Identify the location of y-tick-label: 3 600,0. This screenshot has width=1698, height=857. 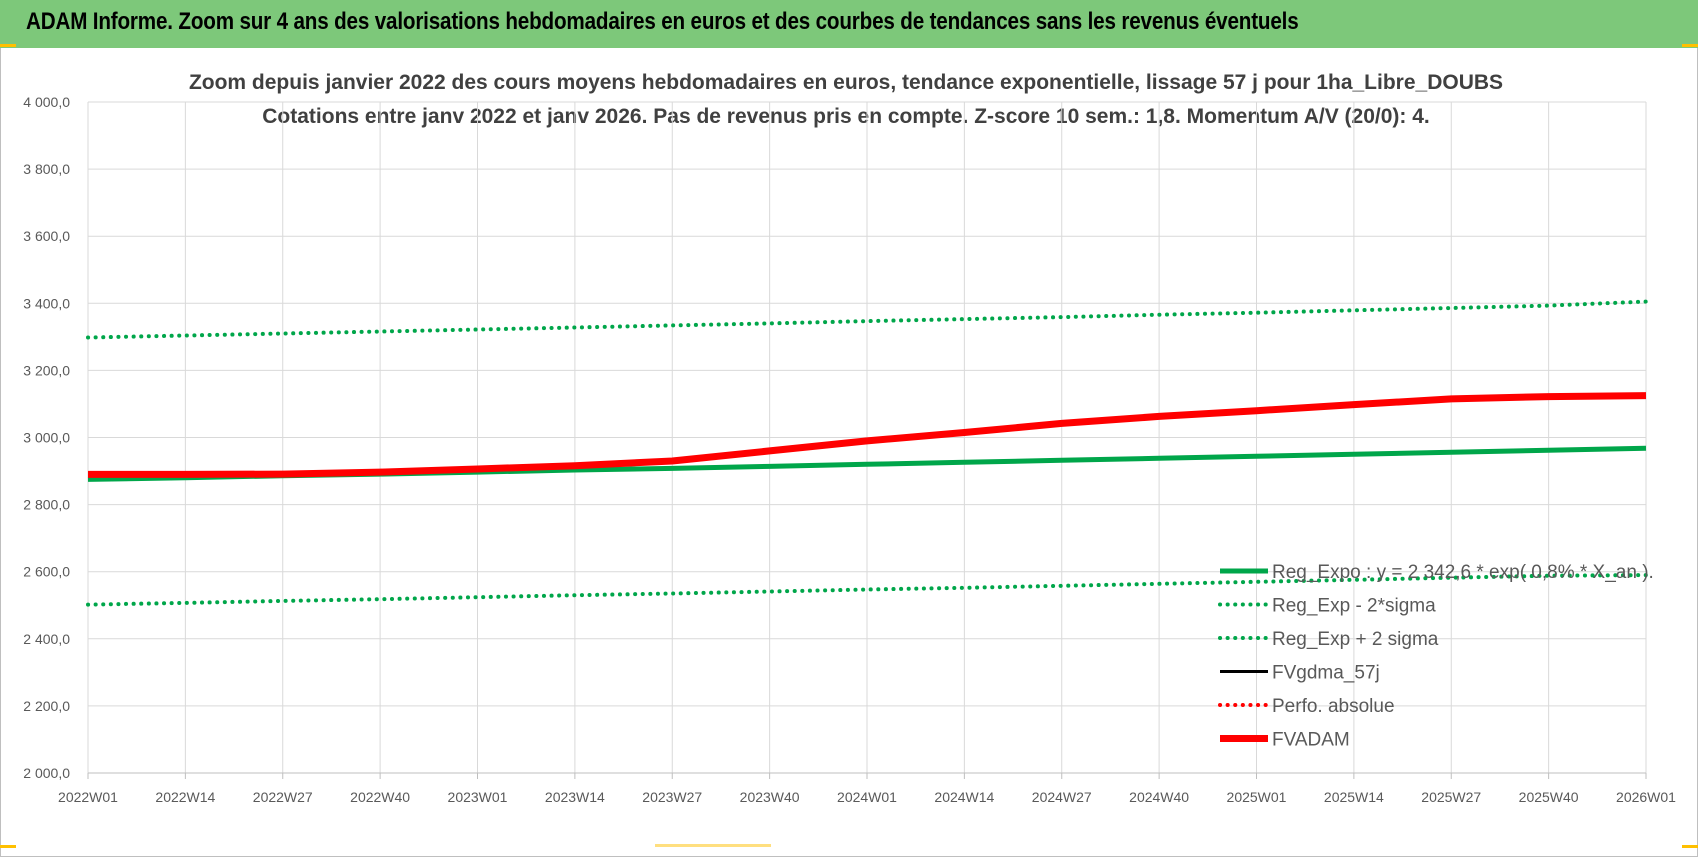
(46, 236).